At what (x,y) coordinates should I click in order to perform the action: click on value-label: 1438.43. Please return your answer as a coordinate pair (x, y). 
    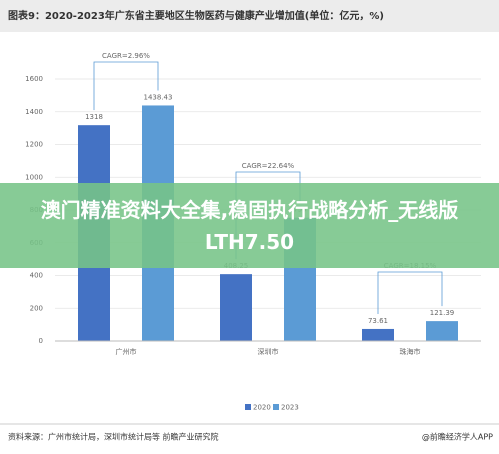
    Looking at the image, I should click on (158, 97).